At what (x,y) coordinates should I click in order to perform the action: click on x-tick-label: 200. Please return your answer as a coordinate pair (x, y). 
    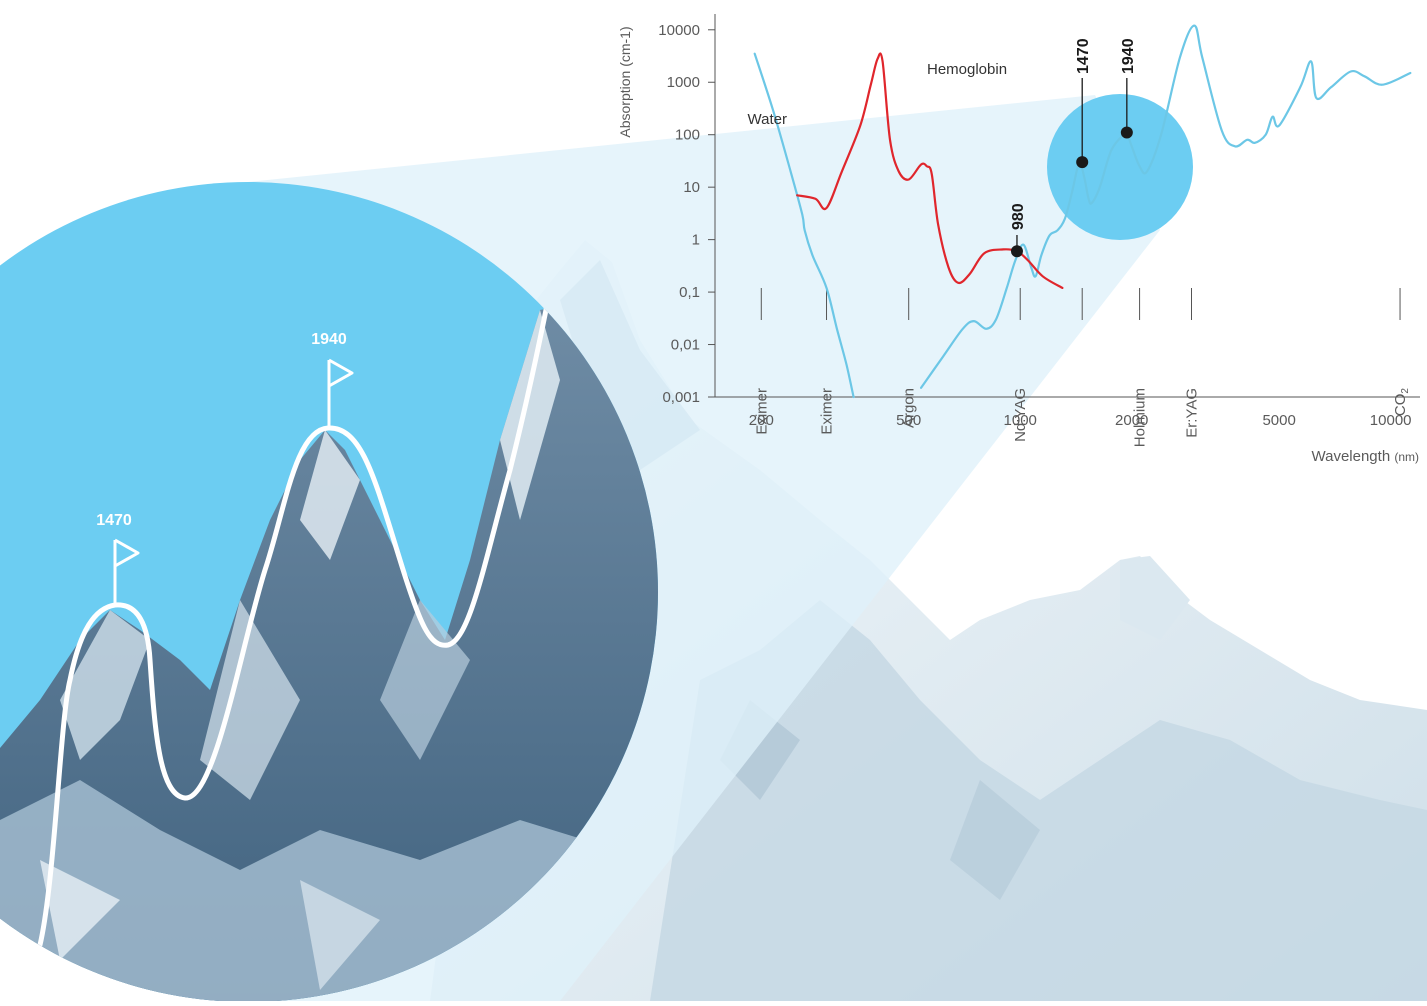
    Looking at the image, I should click on (761, 420).